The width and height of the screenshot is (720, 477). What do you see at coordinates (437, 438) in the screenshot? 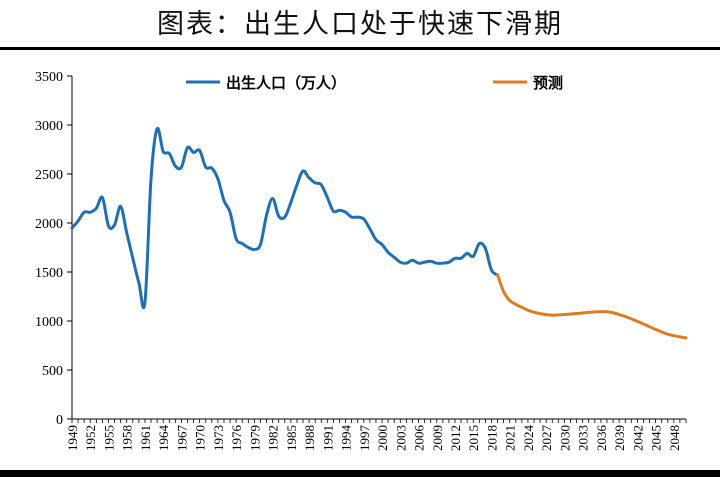
I see `x-tick-label: 2009` at bounding box center [437, 438].